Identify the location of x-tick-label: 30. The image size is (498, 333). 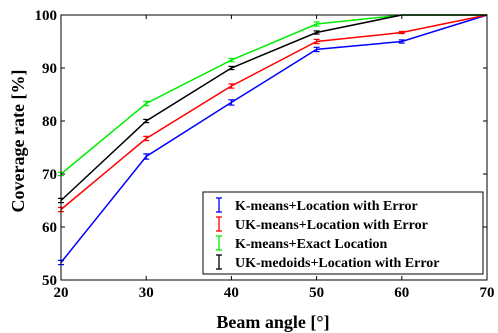
(146, 293).